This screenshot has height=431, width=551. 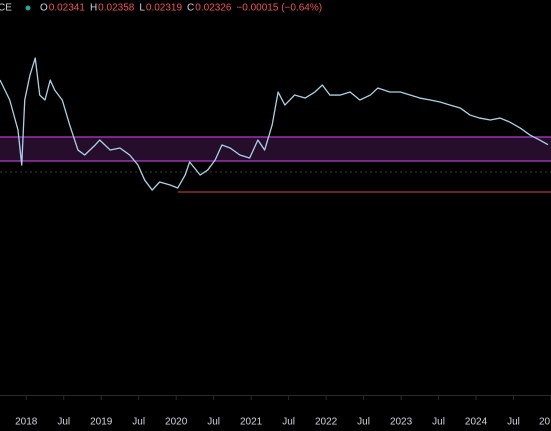 I want to click on ohlc-label: C, so click(x=190, y=8).